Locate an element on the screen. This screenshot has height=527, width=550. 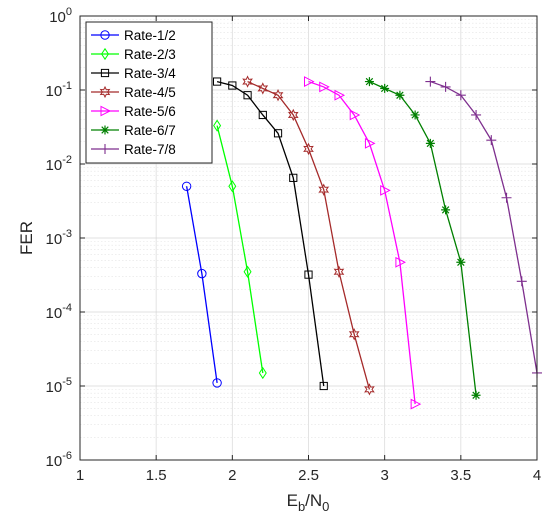
y-tick-label-exponent: -2 is located at coordinates (67, 160).